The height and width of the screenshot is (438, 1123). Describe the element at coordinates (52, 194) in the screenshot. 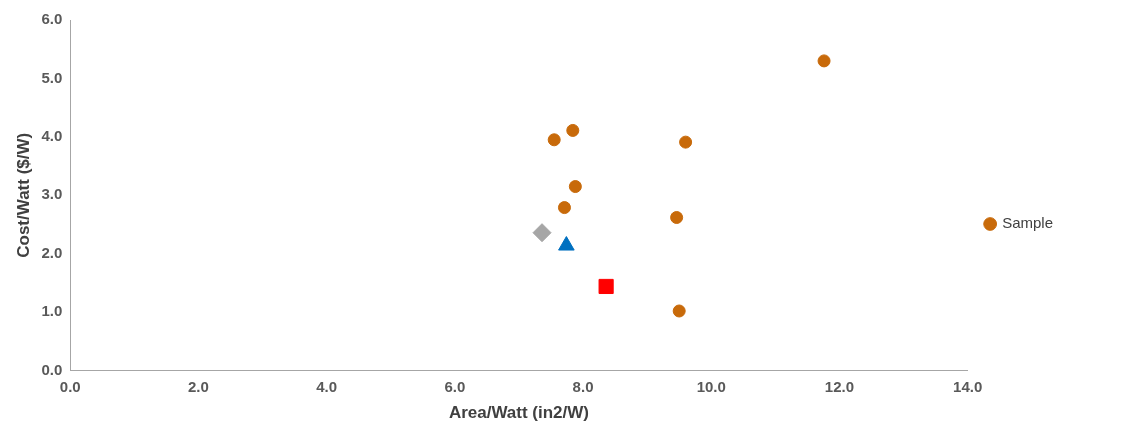

I see `y-tick-label: 3.0` at that location.